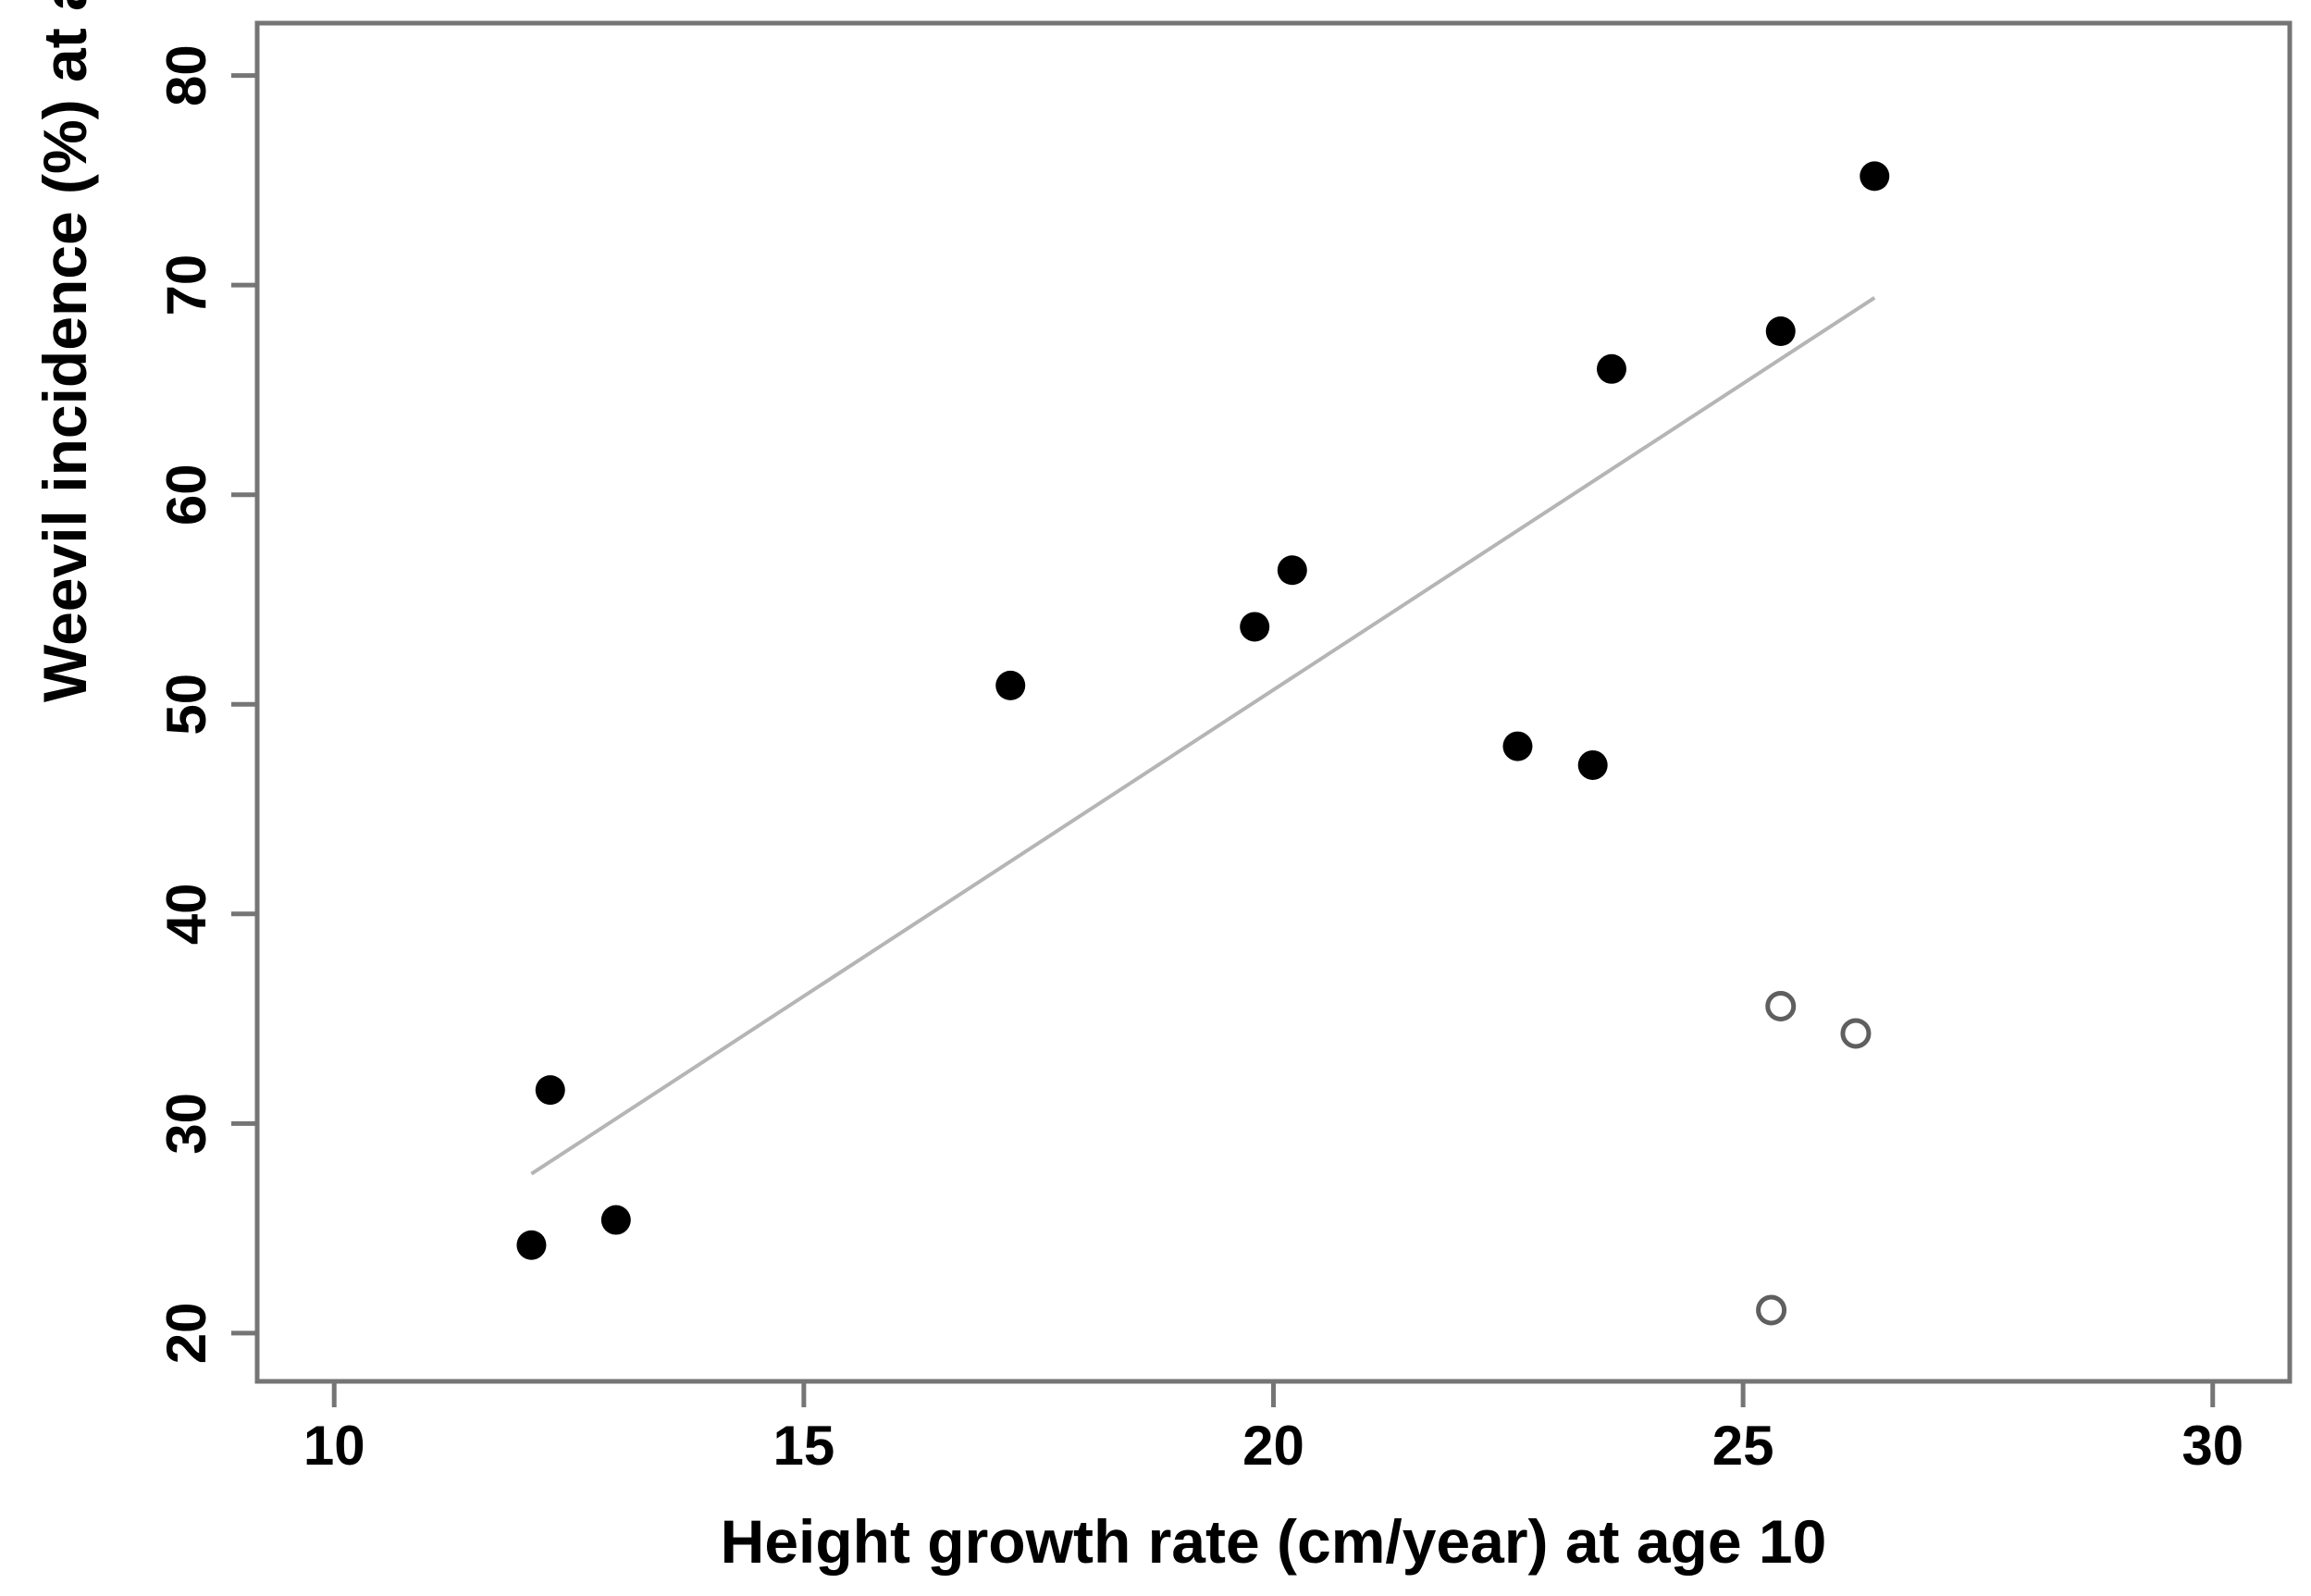 Image resolution: width=2311 pixels, height=1596 pixels. Describe the element at coordinates (804, 1446) in the screenshot. I see `x-tick-label: 15` at that location.